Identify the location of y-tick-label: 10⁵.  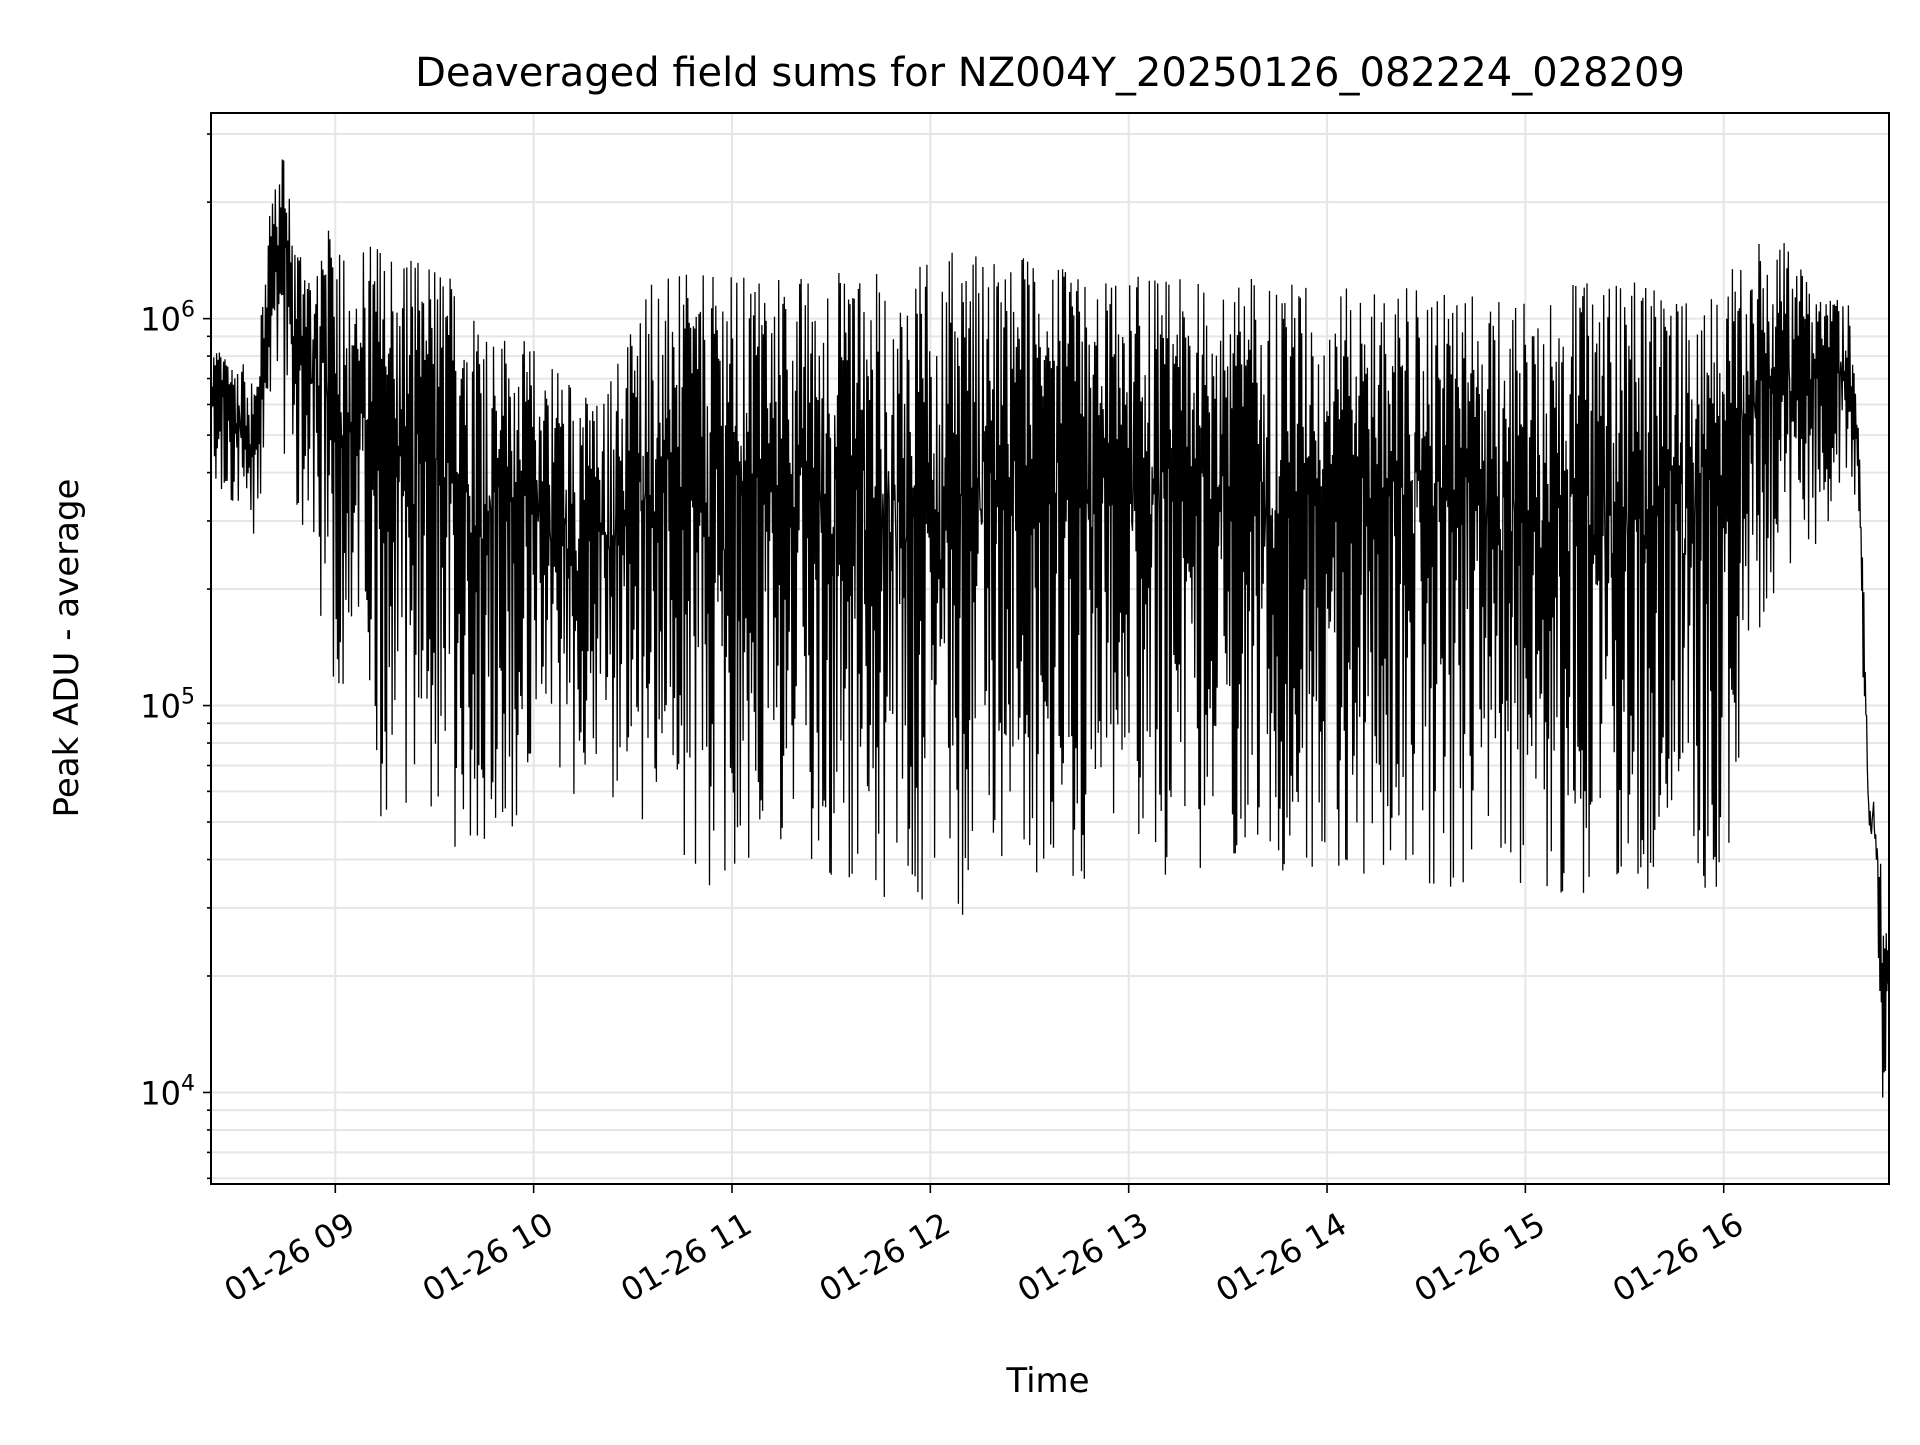
(167, 705).